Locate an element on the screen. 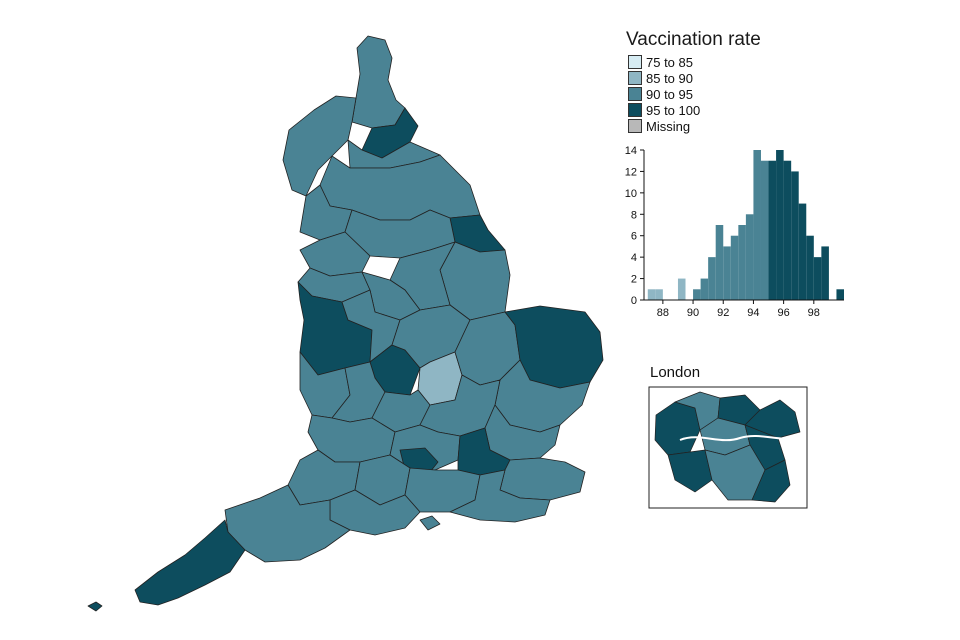 The width and height of the screenshot is (960, 640). histogram: 0 2 4 6 8 10 12 14 88 90 92 94 96 98 is located at coordinates (734, 232).